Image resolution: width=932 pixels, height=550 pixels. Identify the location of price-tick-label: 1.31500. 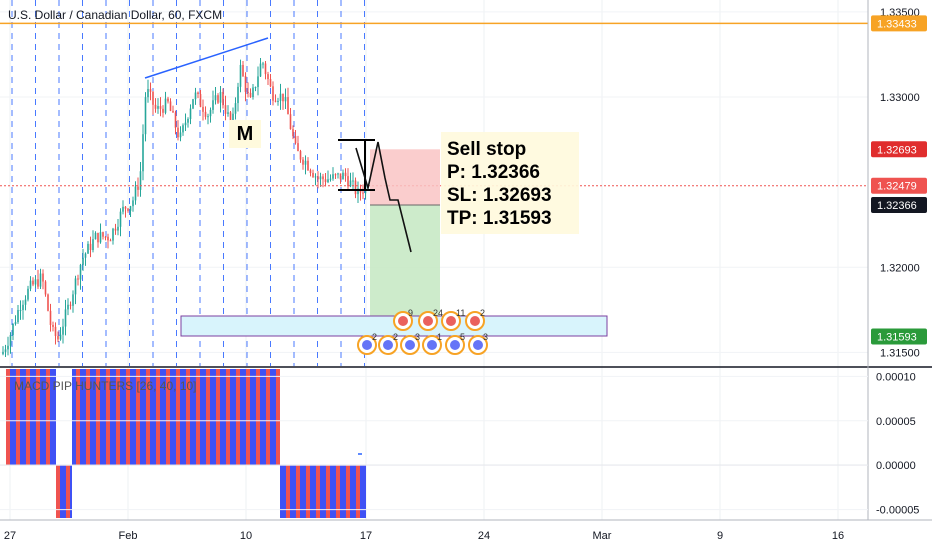
(900, 353).